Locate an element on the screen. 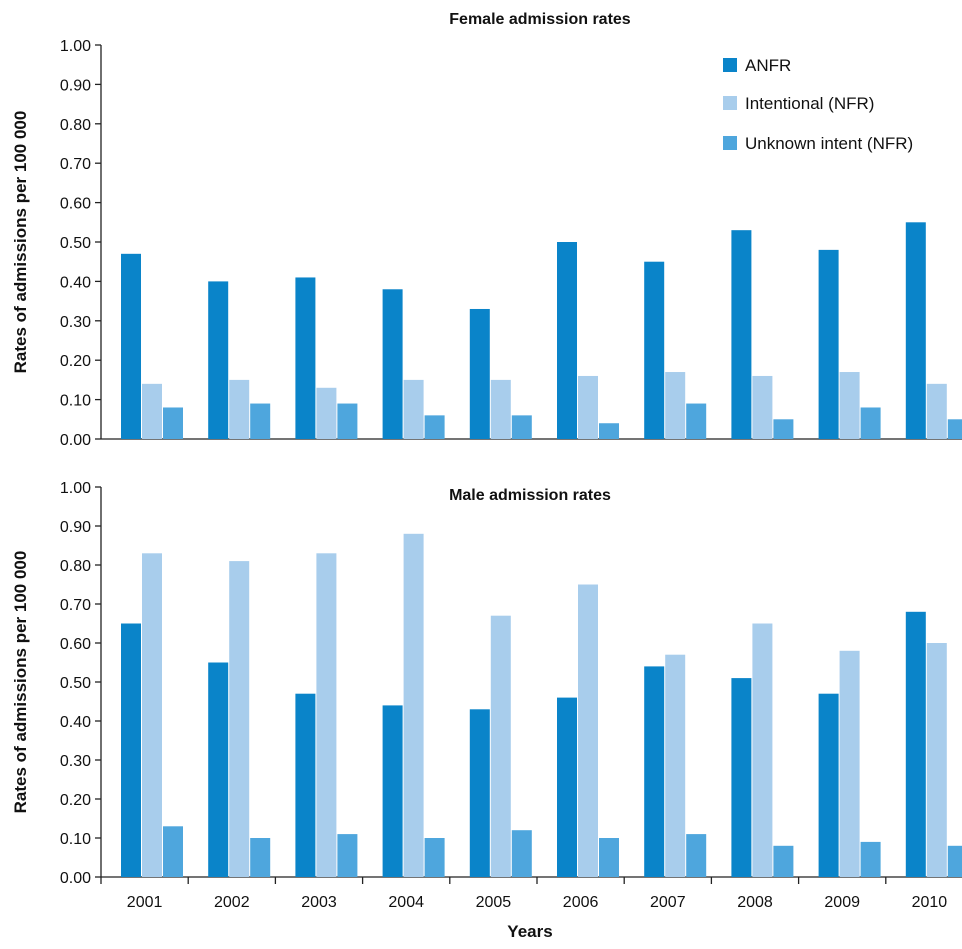 This screenshot has height=949, width=962. x-tick-label: 2004 is located at coordinates (406, 902).